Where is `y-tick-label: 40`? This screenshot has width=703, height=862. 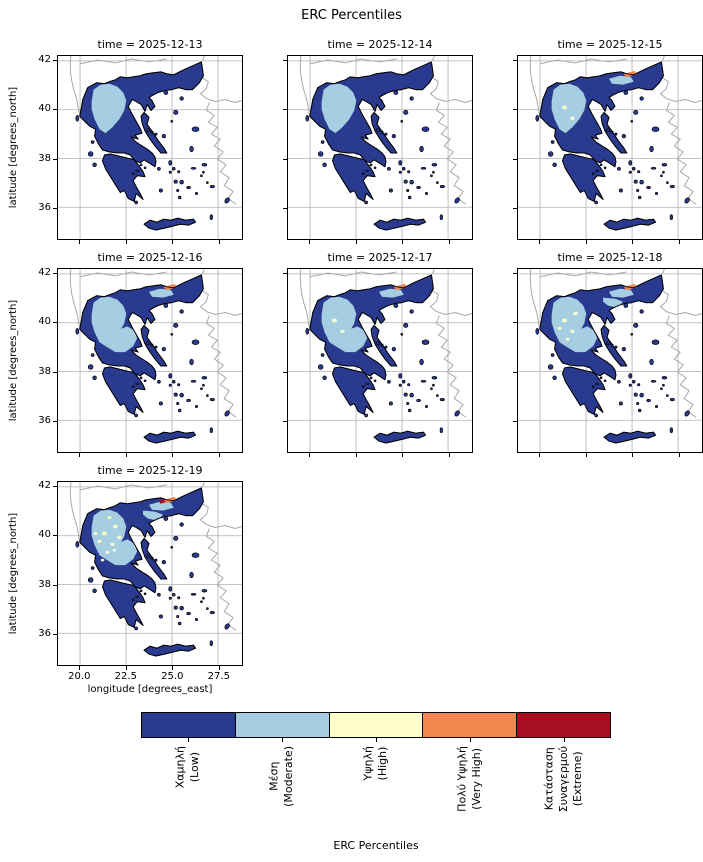 y-tick-label: 40 is located at coordinates (44, 535).